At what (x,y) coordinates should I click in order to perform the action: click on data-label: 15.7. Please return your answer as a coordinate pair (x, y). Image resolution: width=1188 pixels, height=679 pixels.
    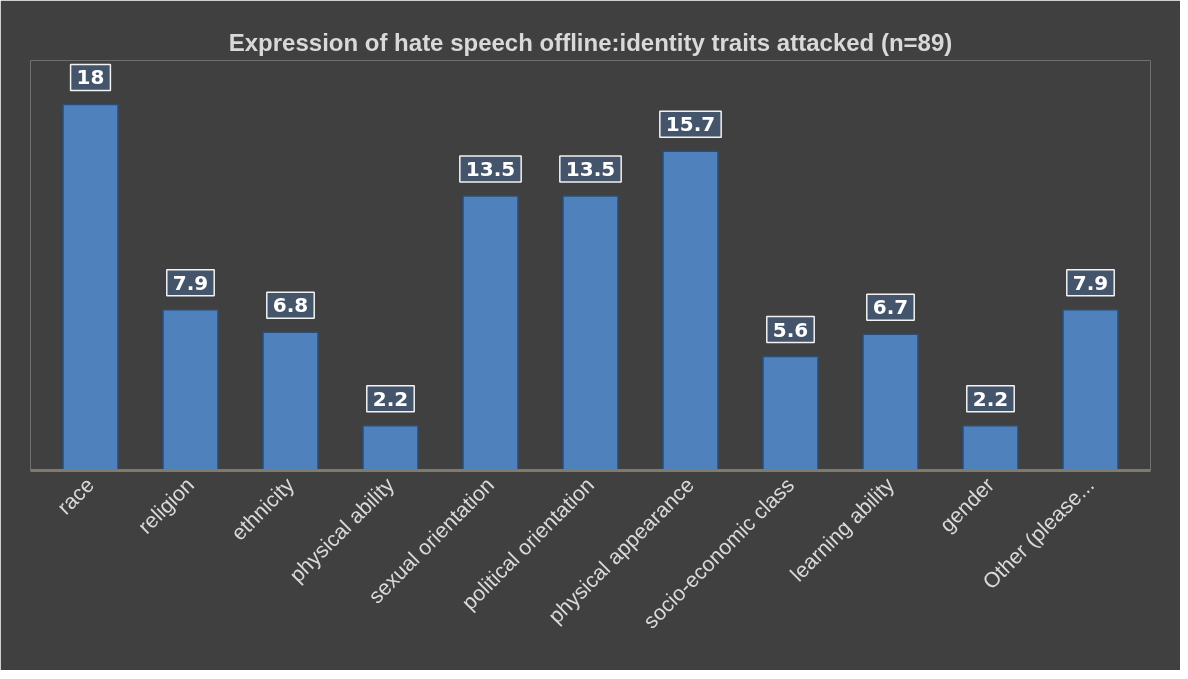
    Looking at the image, I should click on (690, 124).